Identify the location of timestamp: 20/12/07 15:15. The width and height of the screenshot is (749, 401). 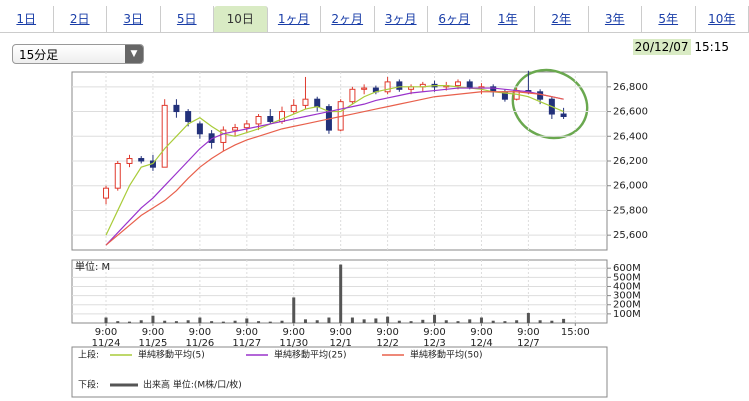
(680, 47).